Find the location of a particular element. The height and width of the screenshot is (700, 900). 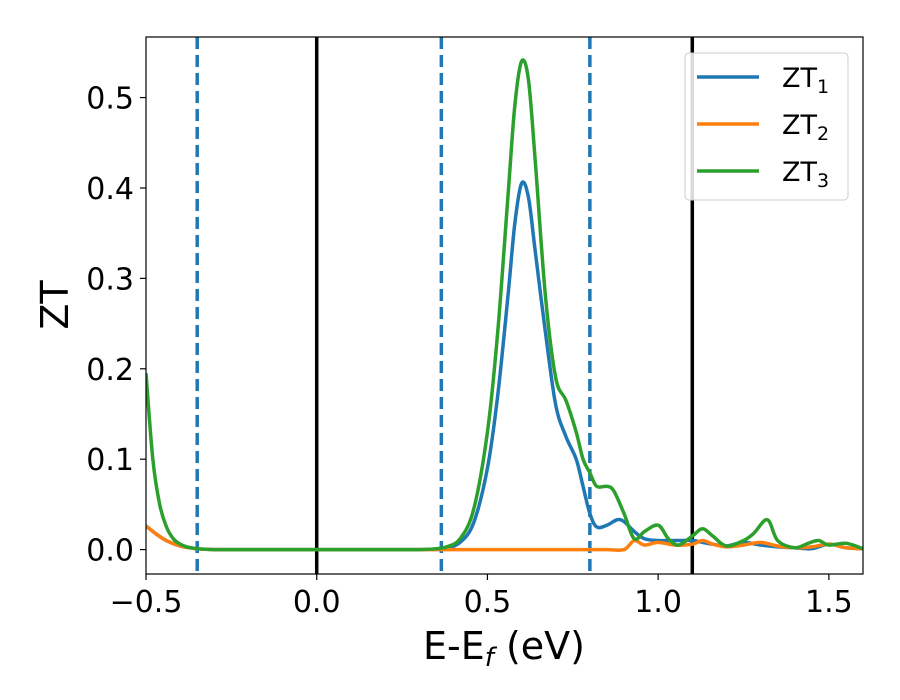

x-tick-label: 0.5 is located at coordinates (488, 602).